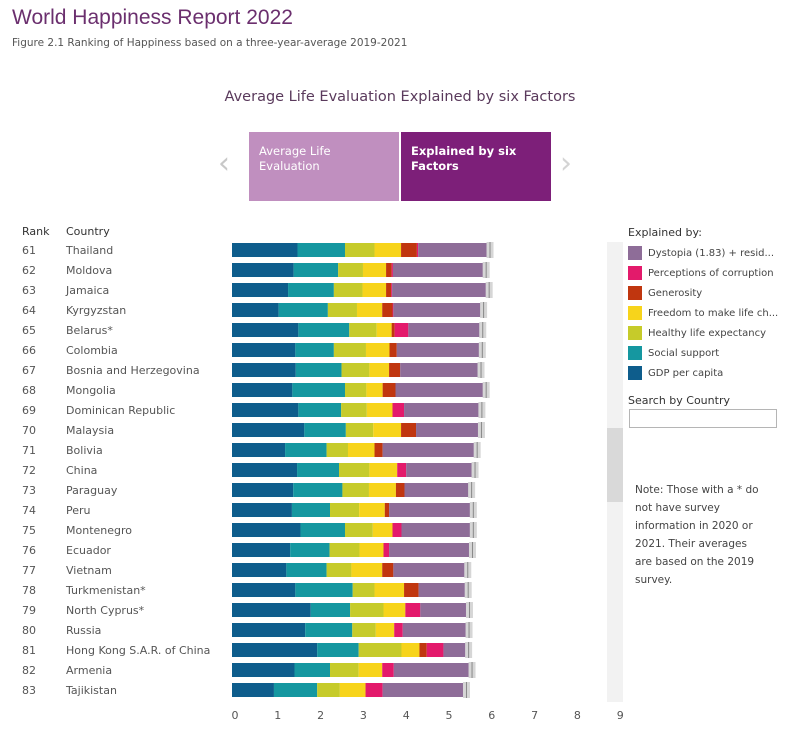 This screenshot has height=729, width=800. What do you see at coordinates (708, 373) in the screenshot?
I see `legend-item: GDP per capita` at bounding box center [708, 373].